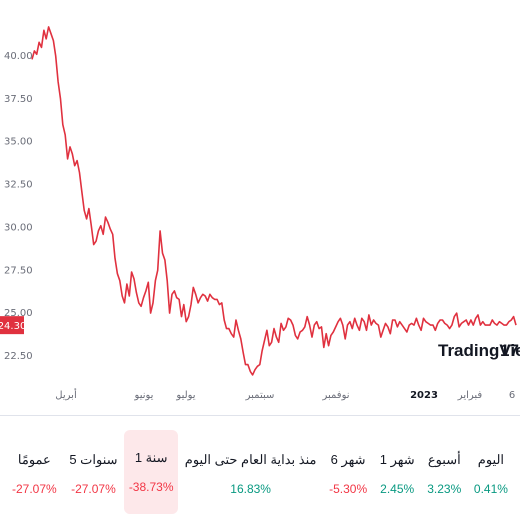  What do you see at coordinates (34, 459) in the screenshot?
I see `period-label: عمومًا` at bounding box center [34, 459].